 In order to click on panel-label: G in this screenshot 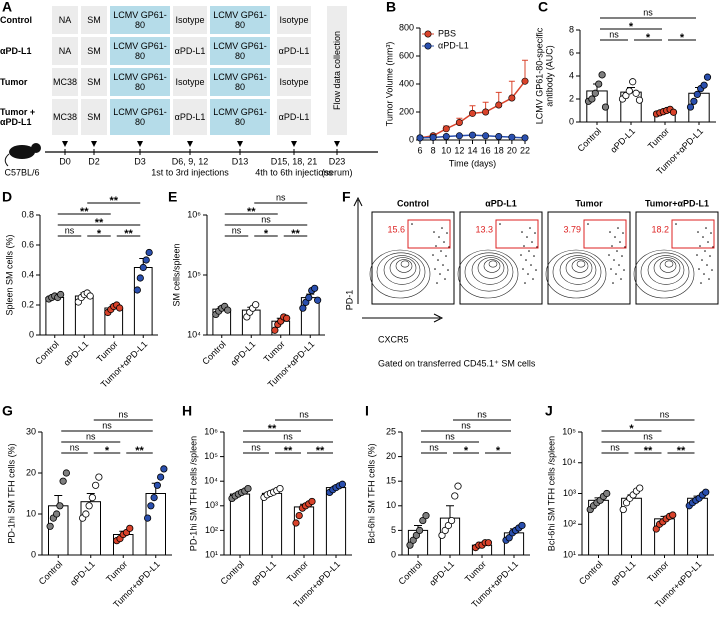, I will do `click(7, 411)`.